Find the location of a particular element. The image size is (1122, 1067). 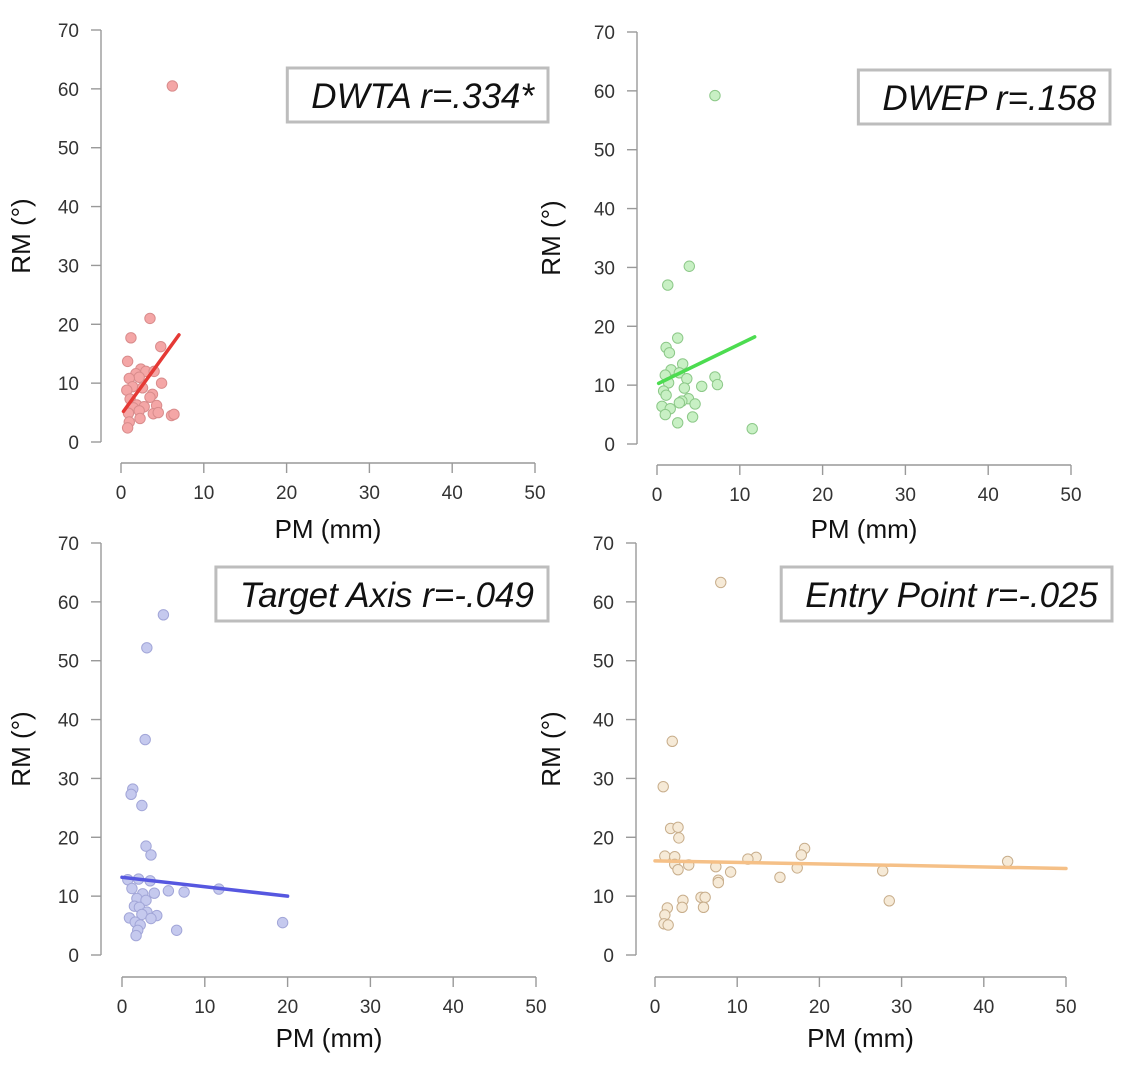

y-tick-label: 50 is located at coordinates (603, 662).